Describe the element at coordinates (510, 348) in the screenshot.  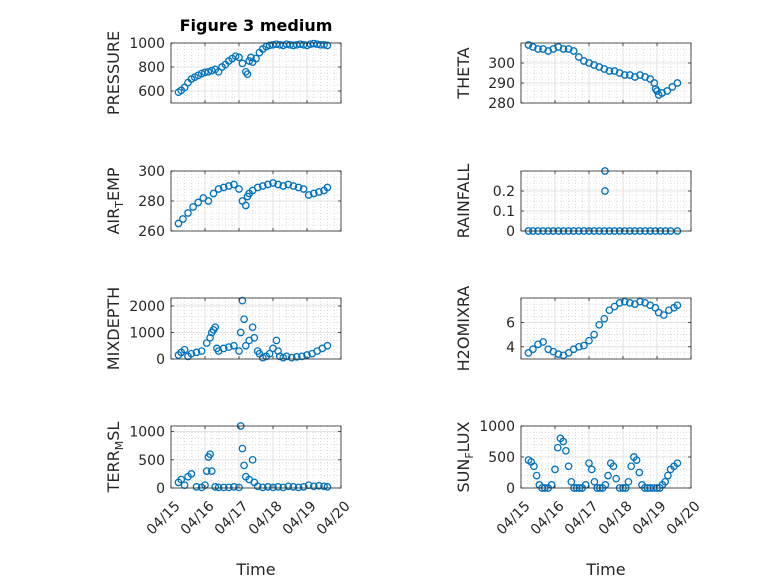
I see `y-tick-label: 4` at that location.